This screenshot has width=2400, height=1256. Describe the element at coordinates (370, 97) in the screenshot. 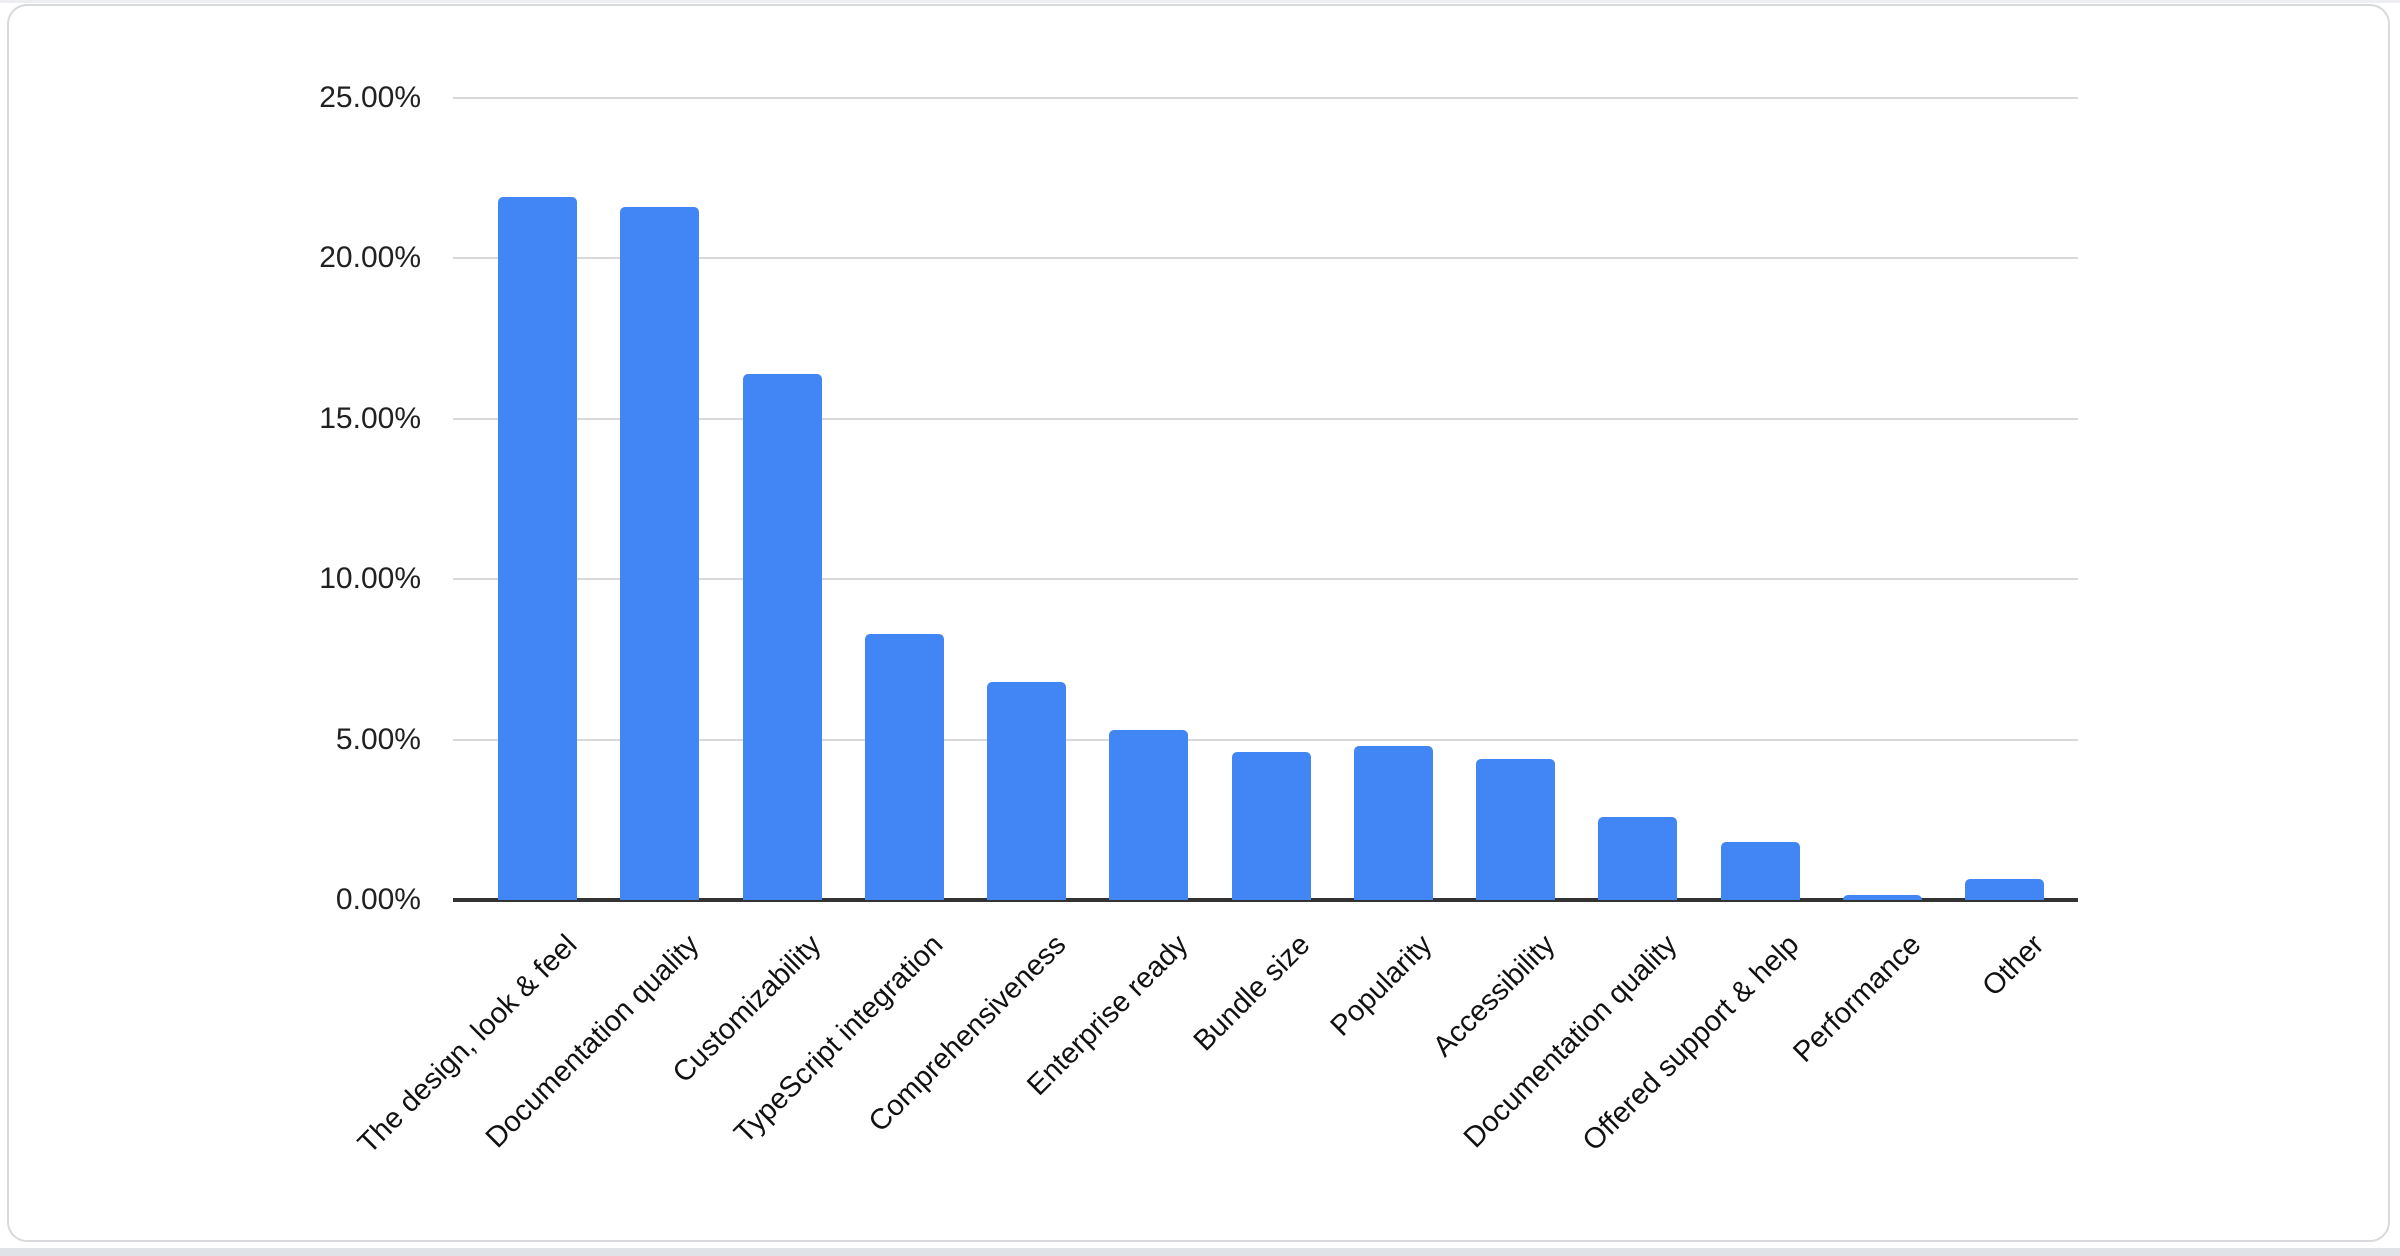

I see `y-axis-tick-label: 25.00%` at that location.